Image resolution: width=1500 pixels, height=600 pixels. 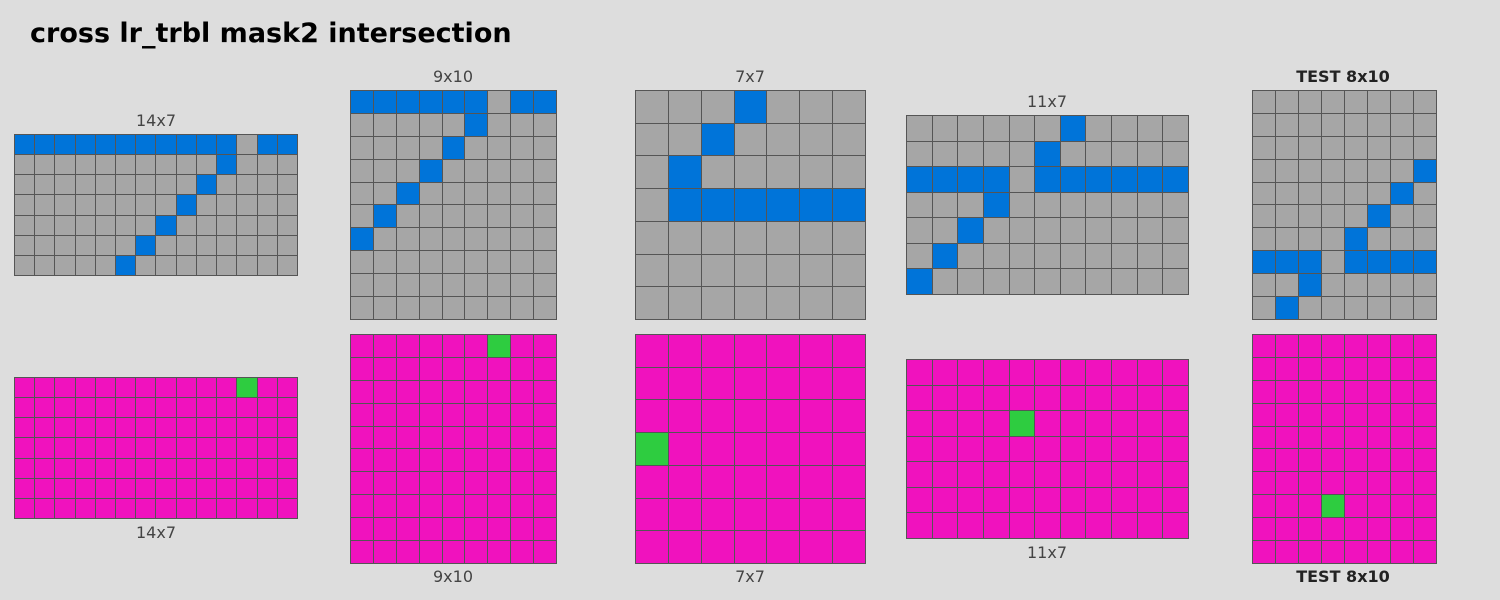 I want to click on pair-3-output-grid, so click(x=750, y=449).